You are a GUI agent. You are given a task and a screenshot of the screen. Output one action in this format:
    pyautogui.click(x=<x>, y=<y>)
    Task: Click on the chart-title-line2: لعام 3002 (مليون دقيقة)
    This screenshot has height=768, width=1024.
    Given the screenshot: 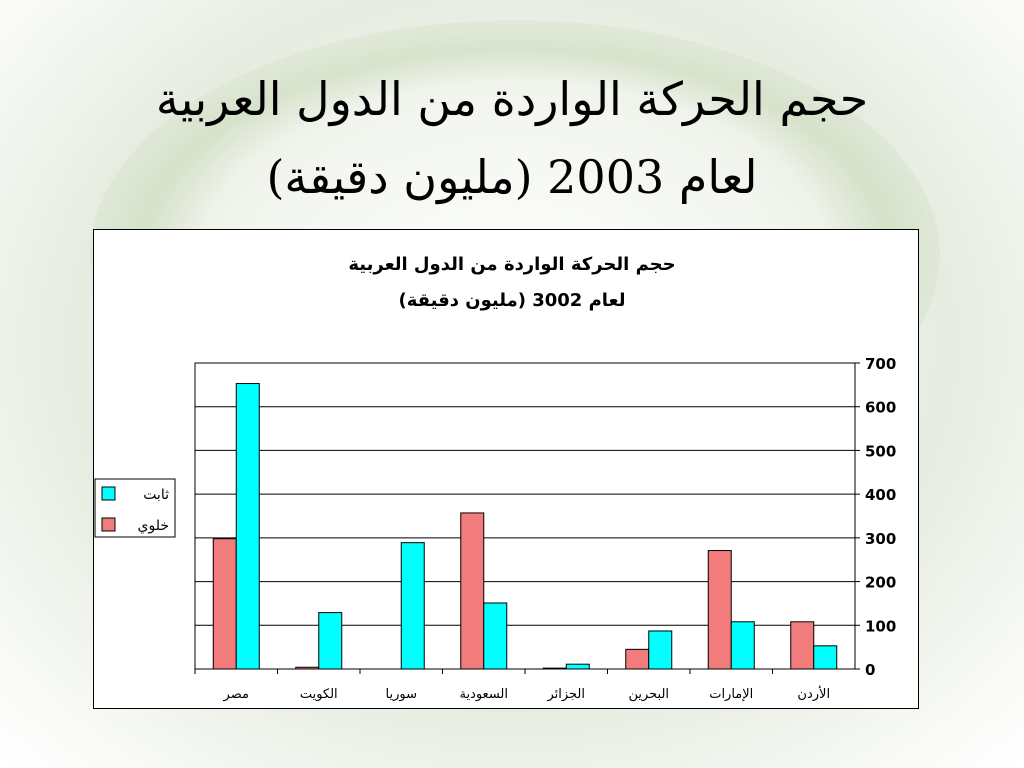 What is the action you would take?
    pyautogui.click(x=512, y=300)
    